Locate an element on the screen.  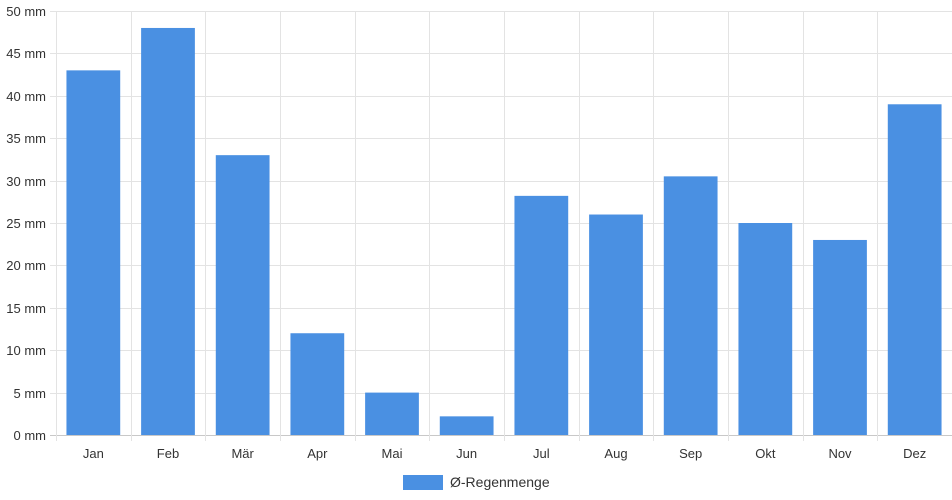
bar-aug is located at coordinates (616, 324).